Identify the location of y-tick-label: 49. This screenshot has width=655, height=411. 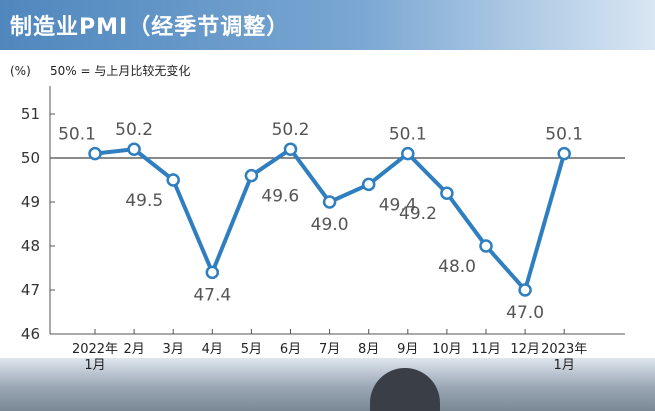
(30, 202).